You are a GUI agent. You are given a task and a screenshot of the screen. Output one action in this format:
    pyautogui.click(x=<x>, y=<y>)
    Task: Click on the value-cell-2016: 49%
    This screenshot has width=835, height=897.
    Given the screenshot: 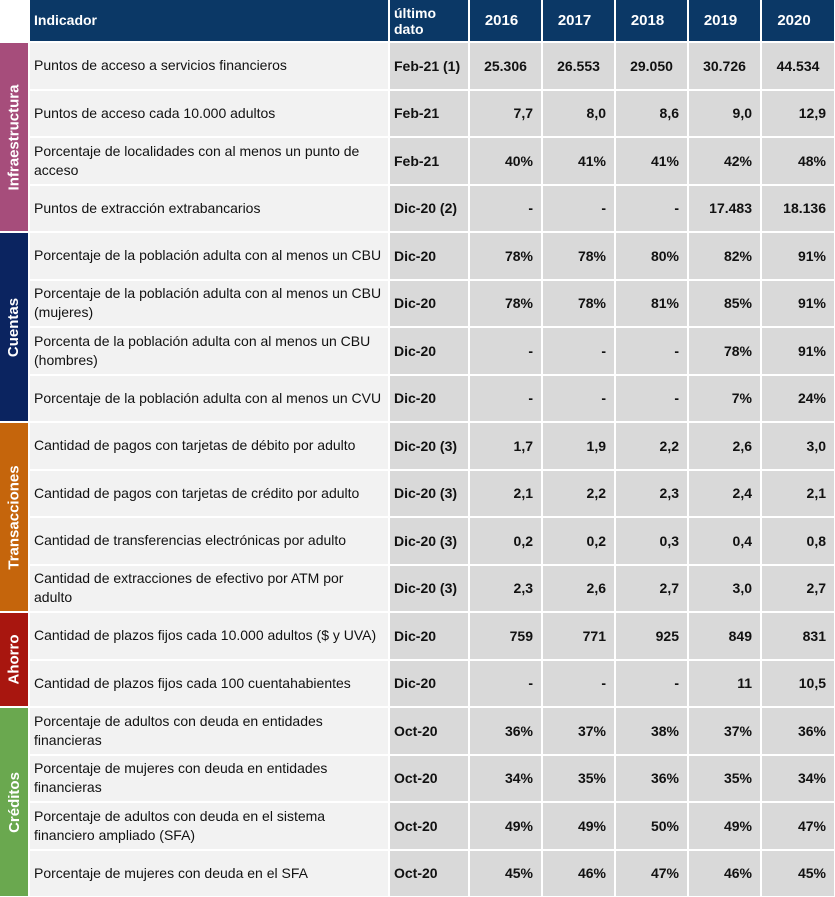 What is the action you would take?
    pyautogui.click(x=505, y=826)
    